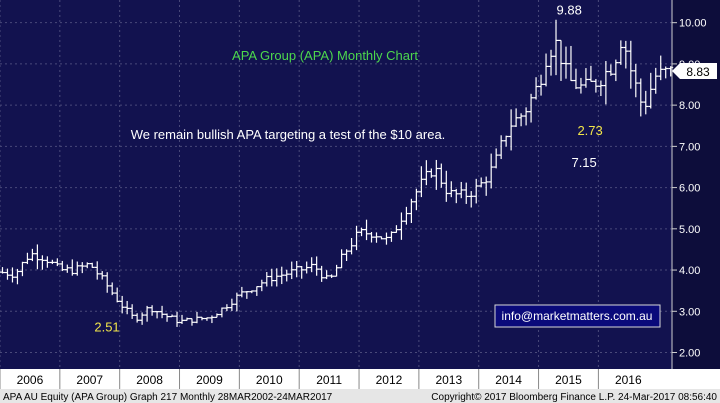 This screenshot has height=403, width=720. What do you see at coordinates (149, 380) in the screenshot?
I see `x-tick-label: 2008` at bounding box center [149, 380].